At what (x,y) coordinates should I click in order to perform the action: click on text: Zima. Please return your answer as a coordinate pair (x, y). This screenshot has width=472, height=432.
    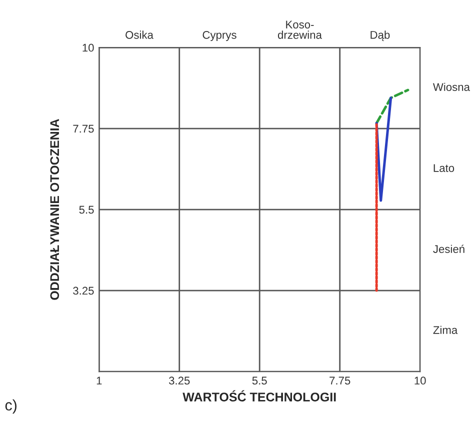
    Looking at the image, I should click on (445, 330).